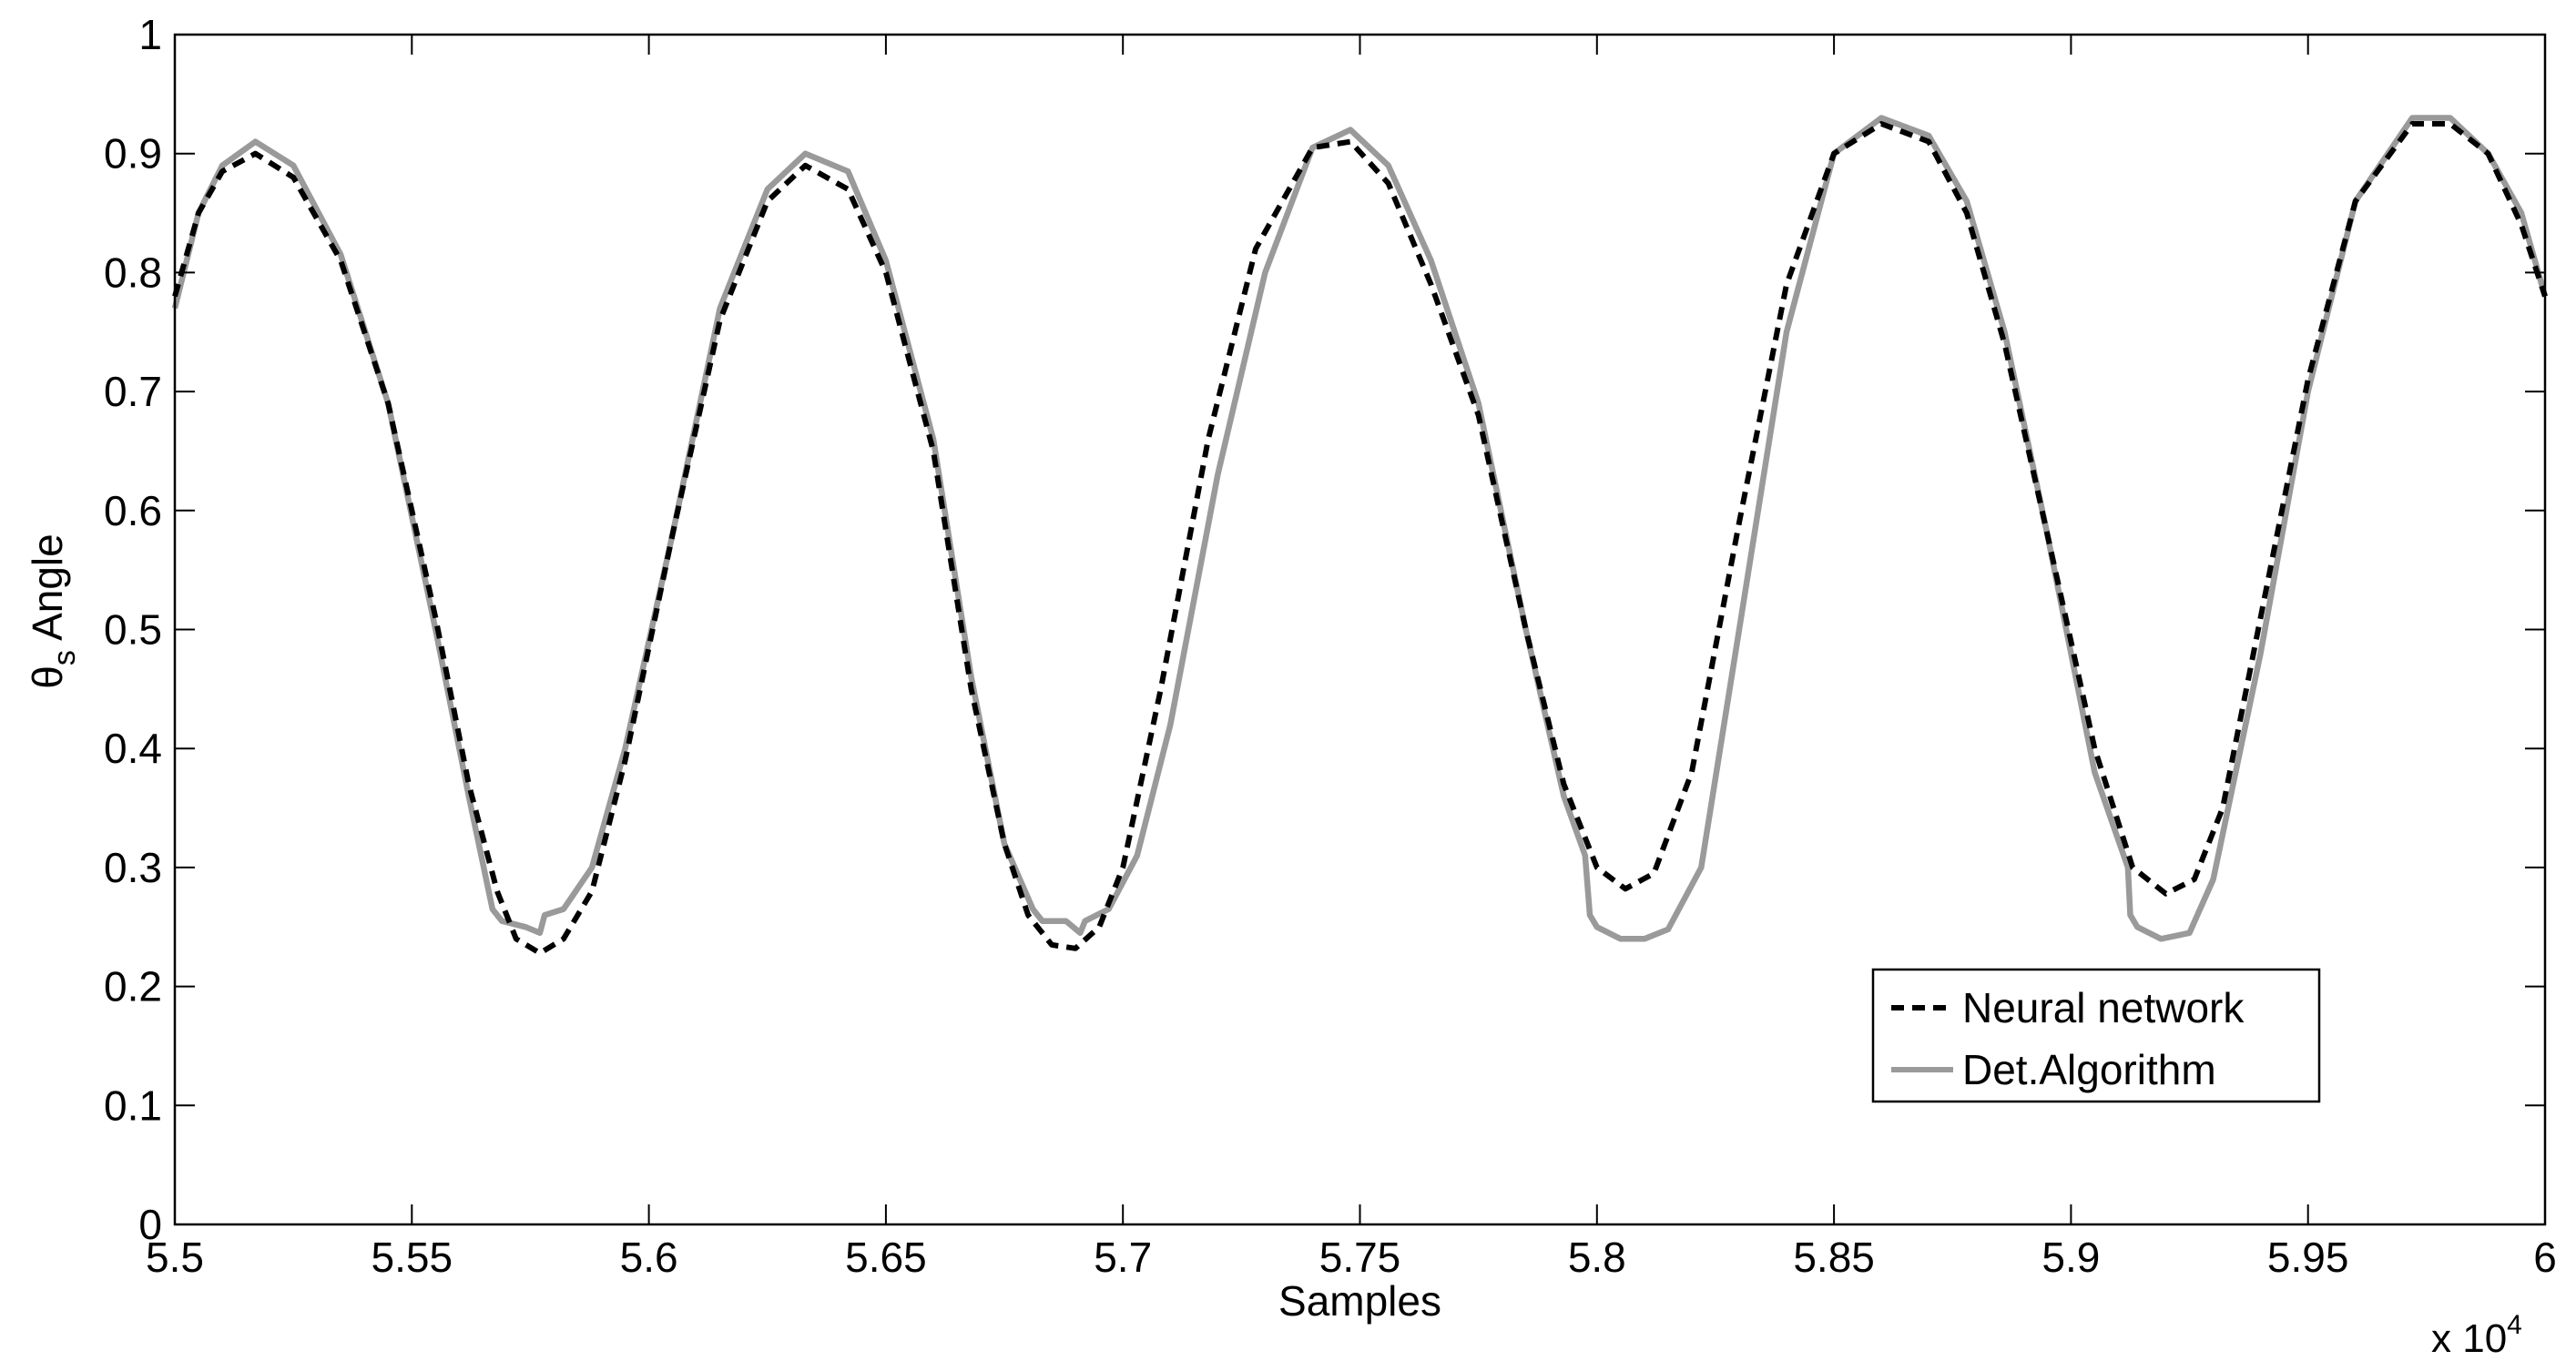 The image size is (2576, 1371). Describe the element at coordinates (133, 986) in the screenshot. I see `y-tick-label: 0.2` at that location.